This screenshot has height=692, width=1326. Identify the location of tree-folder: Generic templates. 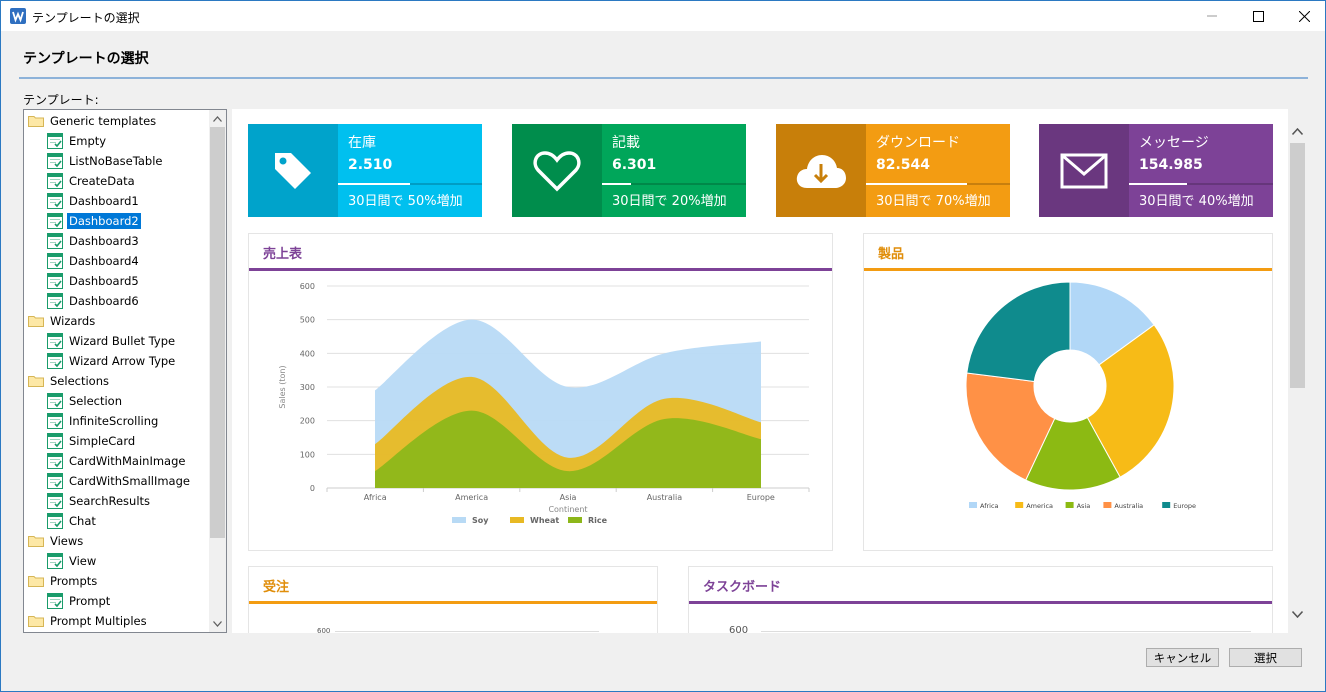
(93, 121).